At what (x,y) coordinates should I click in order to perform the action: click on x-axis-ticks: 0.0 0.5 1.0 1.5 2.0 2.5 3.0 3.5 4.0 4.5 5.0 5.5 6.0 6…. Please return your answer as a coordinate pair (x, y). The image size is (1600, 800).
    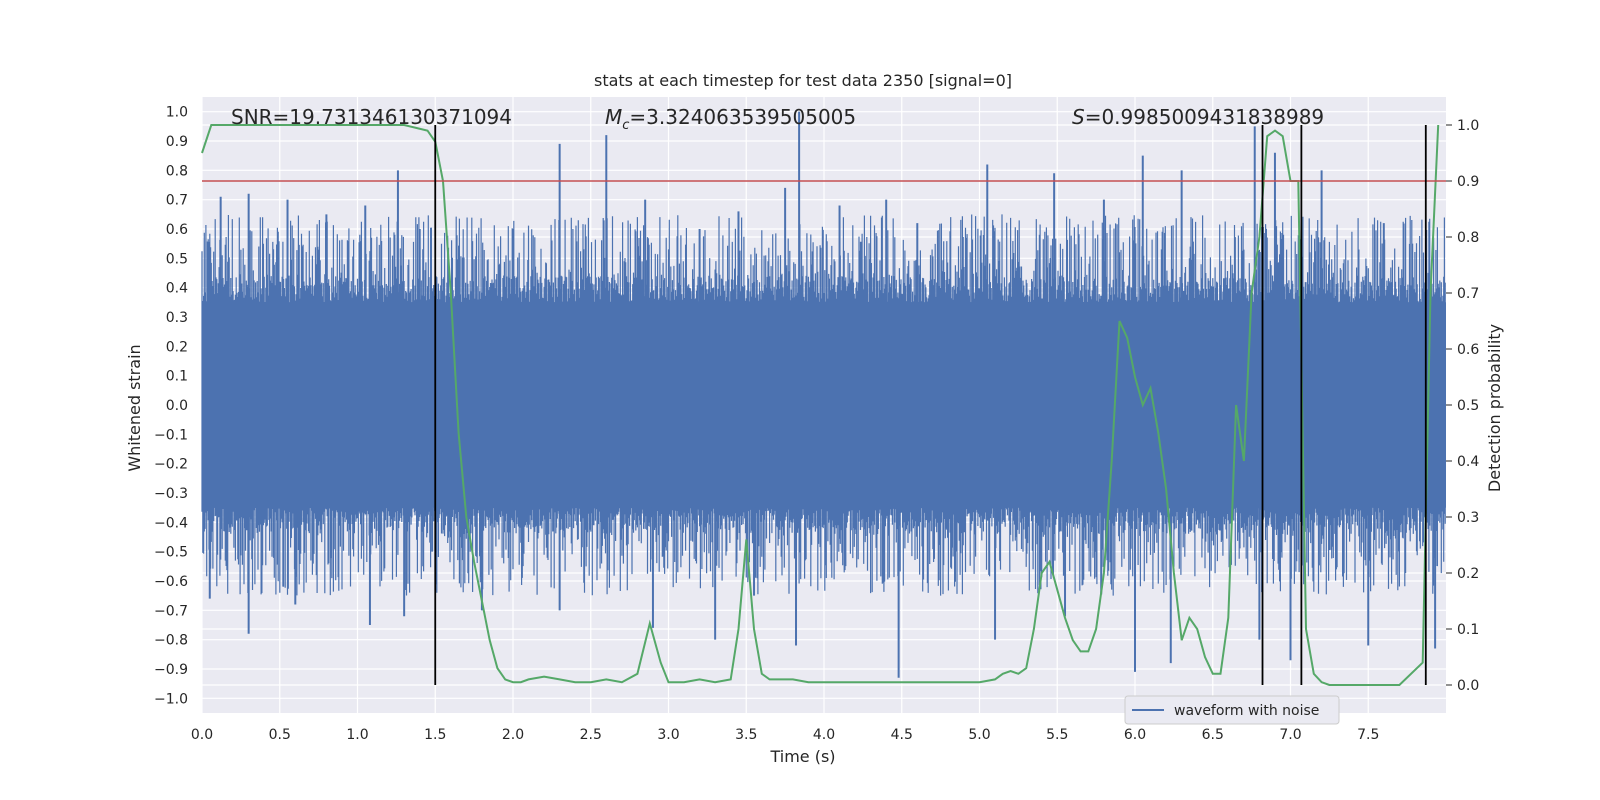
    Looking at the image, I should click on (785, 735).